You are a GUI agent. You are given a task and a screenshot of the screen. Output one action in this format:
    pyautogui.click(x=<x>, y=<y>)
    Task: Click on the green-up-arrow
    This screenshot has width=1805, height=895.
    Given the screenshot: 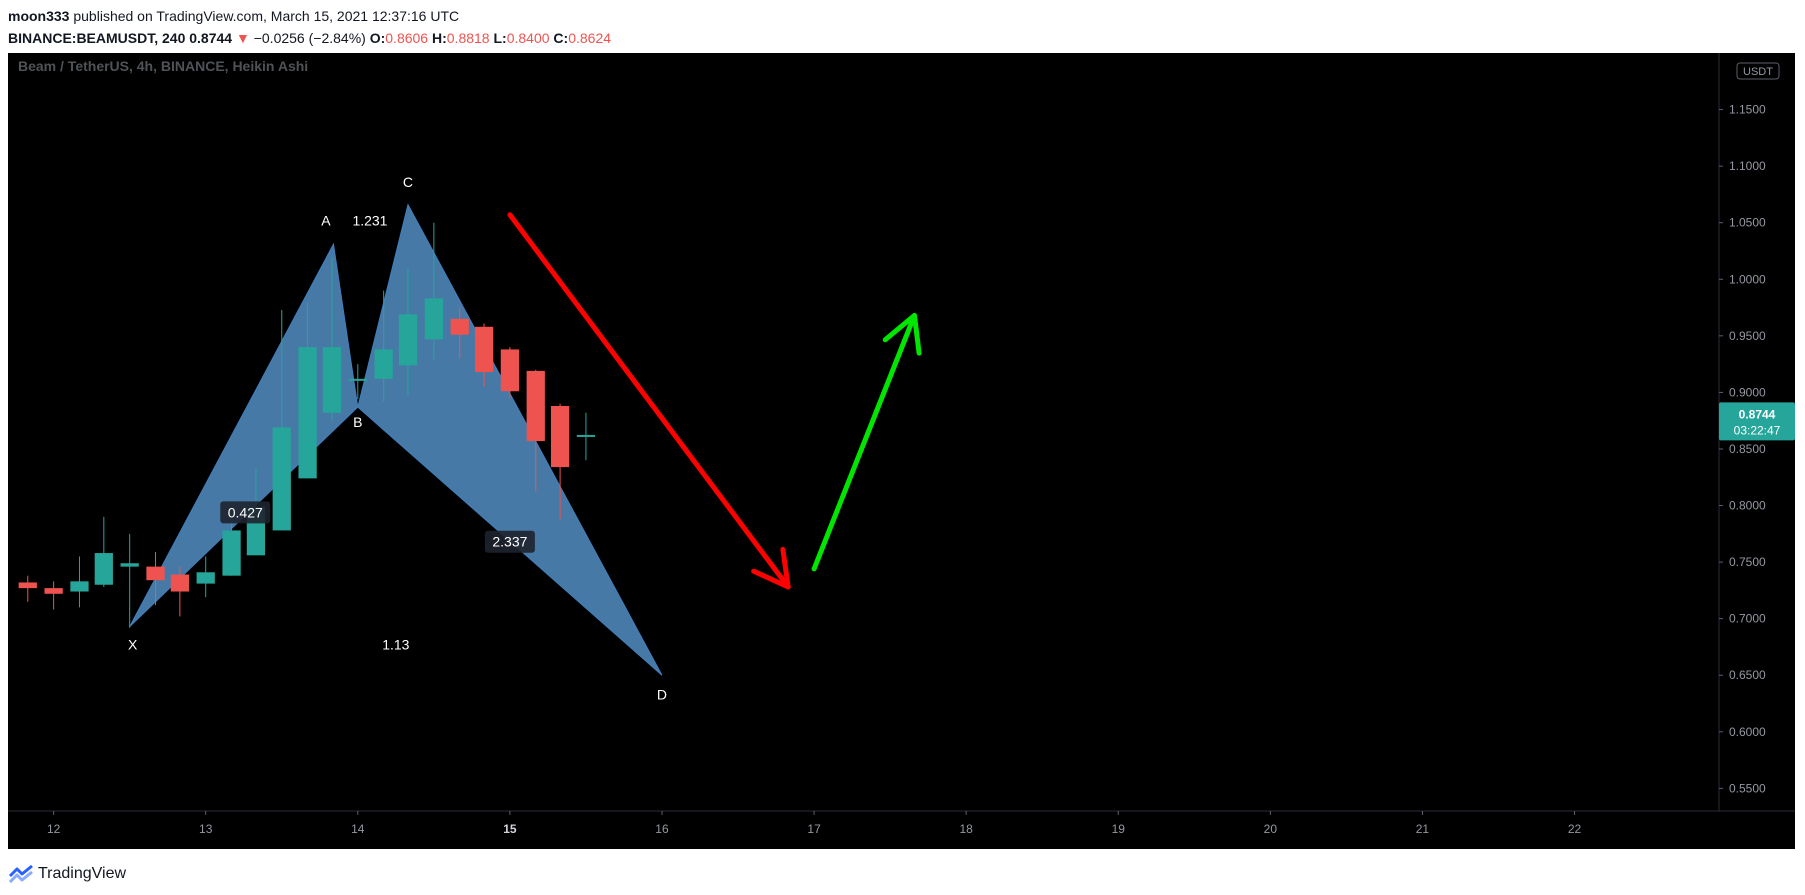 What is the action you would take?
    pyautogui.click(x=866, y=442)
    